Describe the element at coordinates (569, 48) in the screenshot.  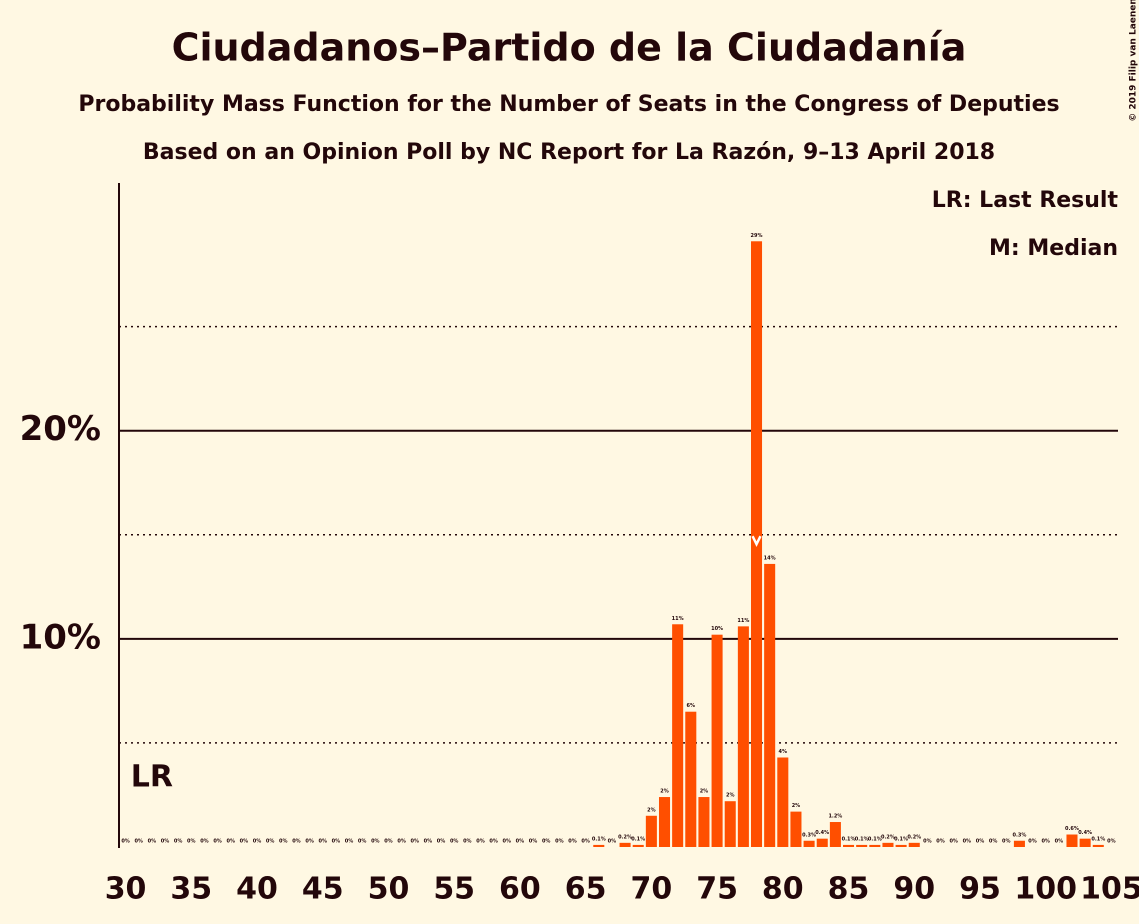
I see `chart-title: Ciudadanos–Partido de la Ciudadanía` at that location.